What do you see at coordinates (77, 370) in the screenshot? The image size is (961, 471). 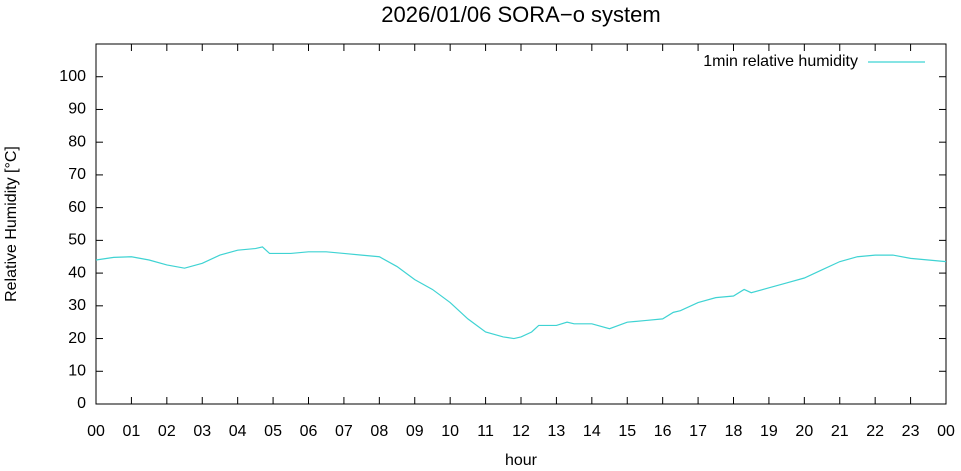 I see `y-tick-label: 10` at bounding box center [77, 370].